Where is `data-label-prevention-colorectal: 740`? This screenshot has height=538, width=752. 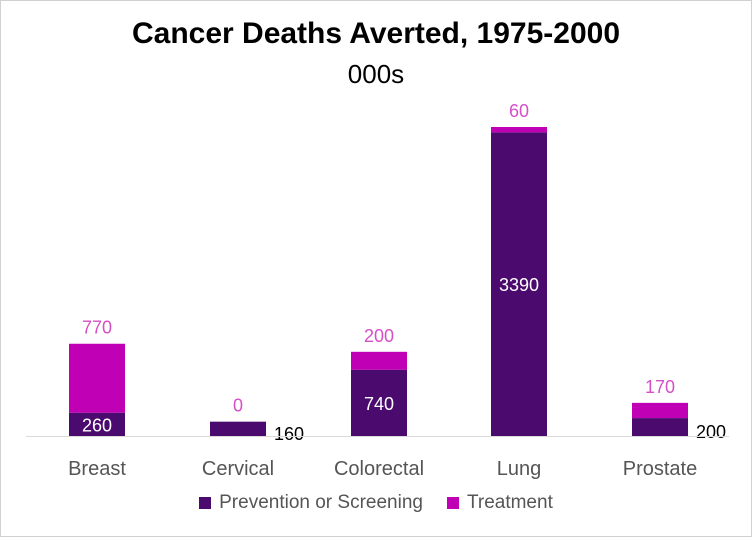
data-label-prevention-colorectal: 740 is located at coordinates (379, 404).